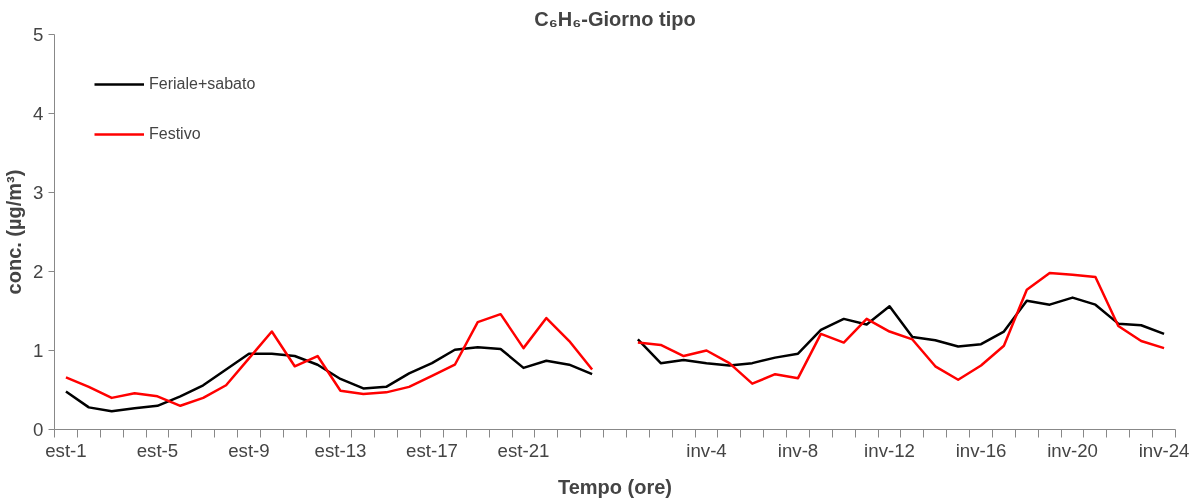 The height and width of the screenshot is (503, 1195). What do you see at coordinates (38, 429) in the screenshot?
I see `y-tick-label: 0` at bounding box center [38, 429].